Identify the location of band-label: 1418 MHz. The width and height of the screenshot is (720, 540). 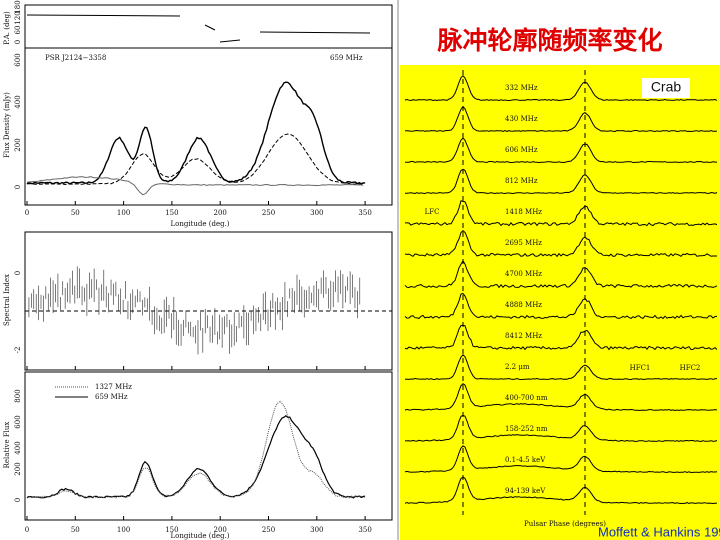
(523, 212).